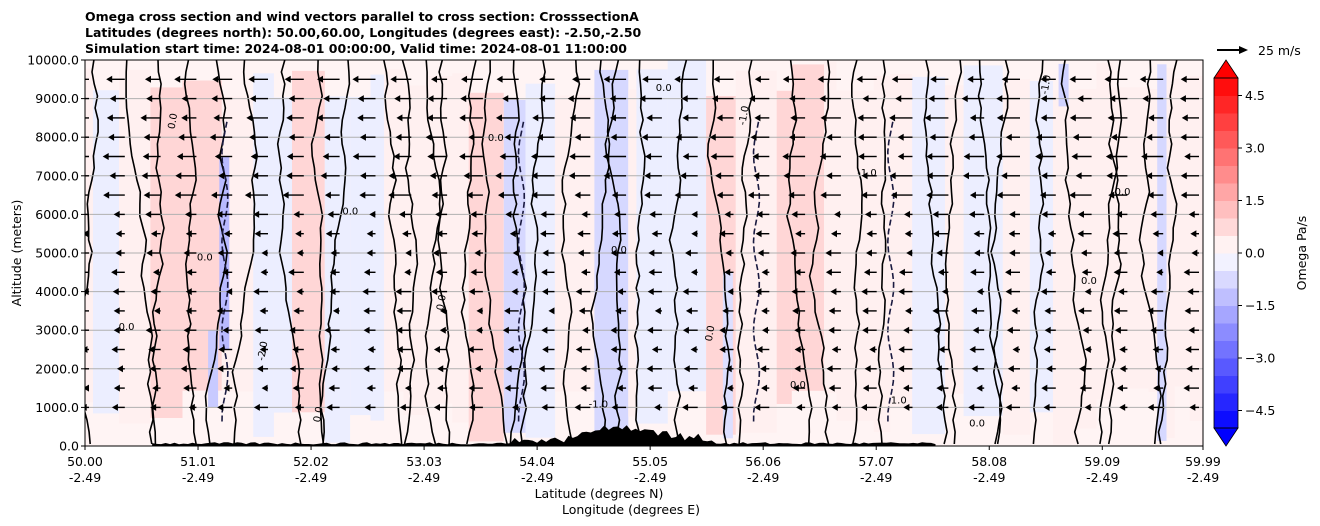 This screenshot has width=1320, height=526. I want to click on x-tick-lat-label-7: 57.07, so click(876, 461).